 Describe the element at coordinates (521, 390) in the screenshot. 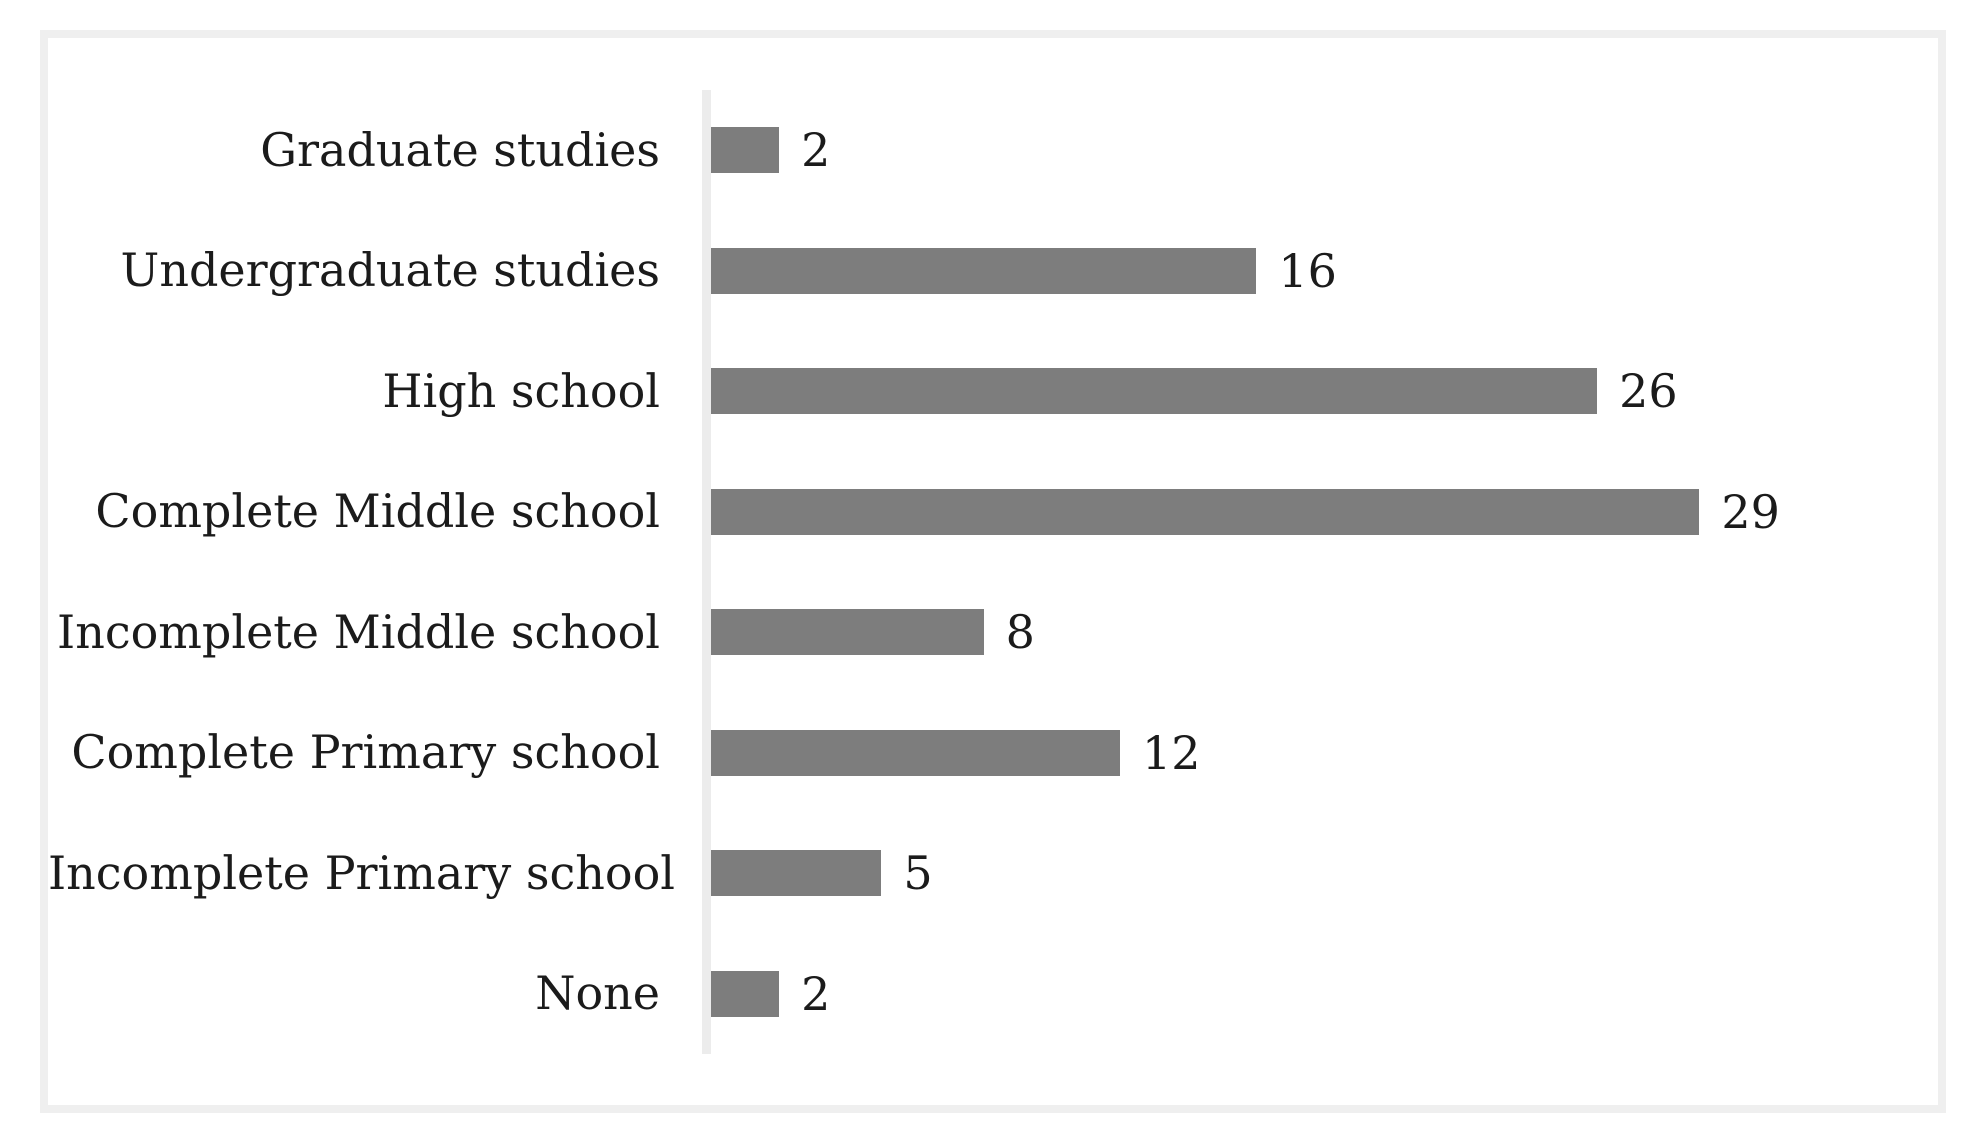

I see `category-label: High school` at that location.